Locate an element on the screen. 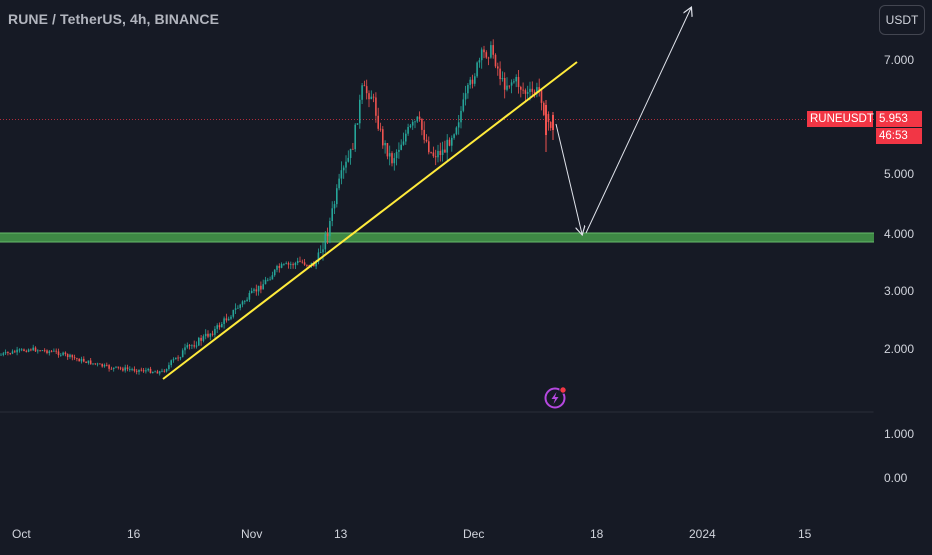 This screenshot has width=932, height=555. projection-arrow-down is located at coordinates (568, 178).